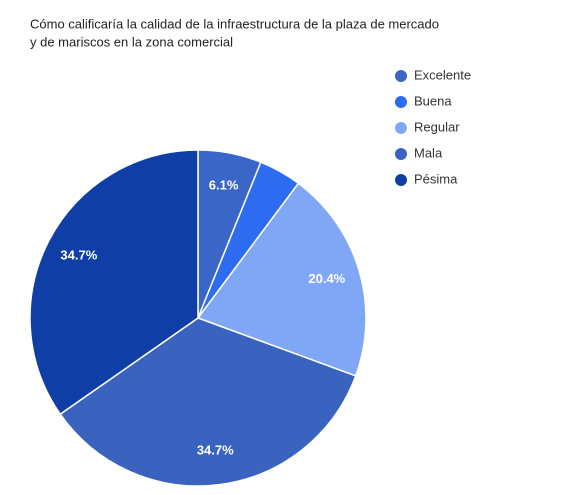  I want to click on legend-label: Buena, so click(433, 100).